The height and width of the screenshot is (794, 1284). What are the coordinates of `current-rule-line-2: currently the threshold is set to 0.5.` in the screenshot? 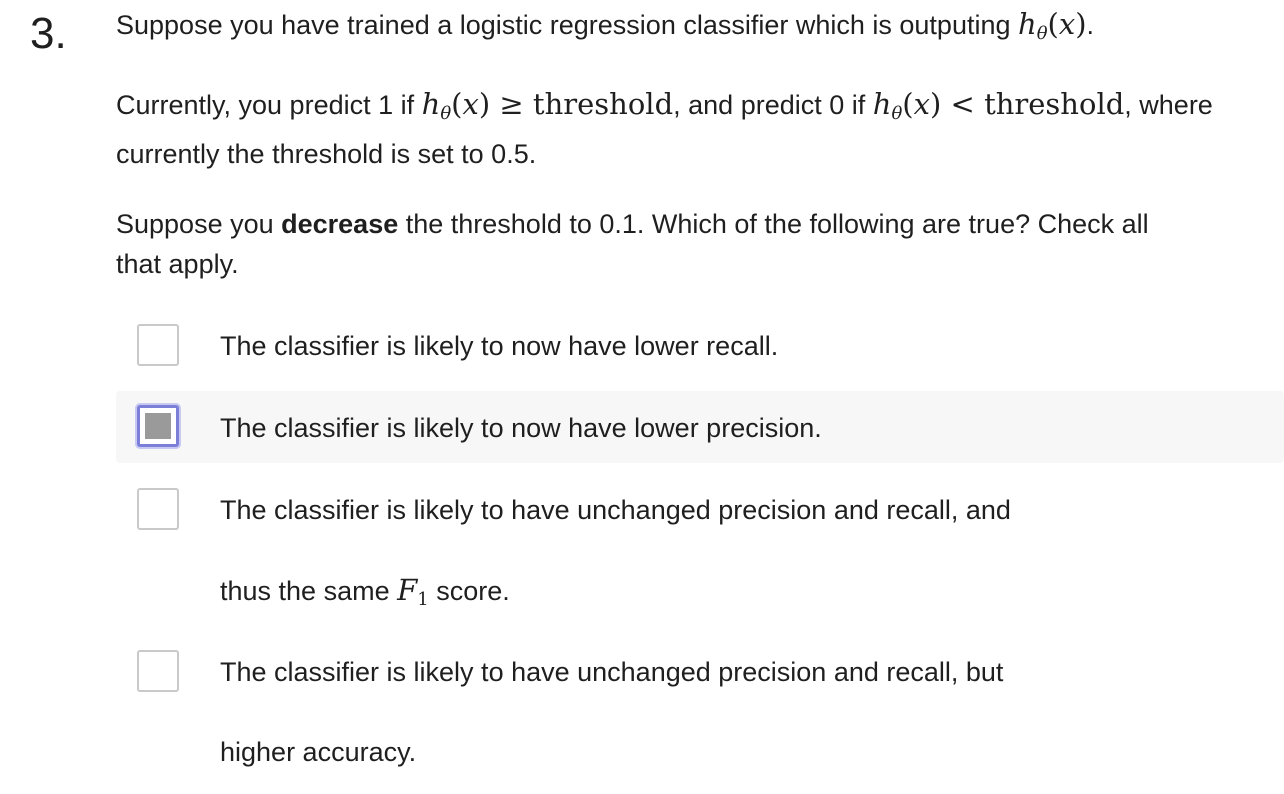 It's located at (326, 154).